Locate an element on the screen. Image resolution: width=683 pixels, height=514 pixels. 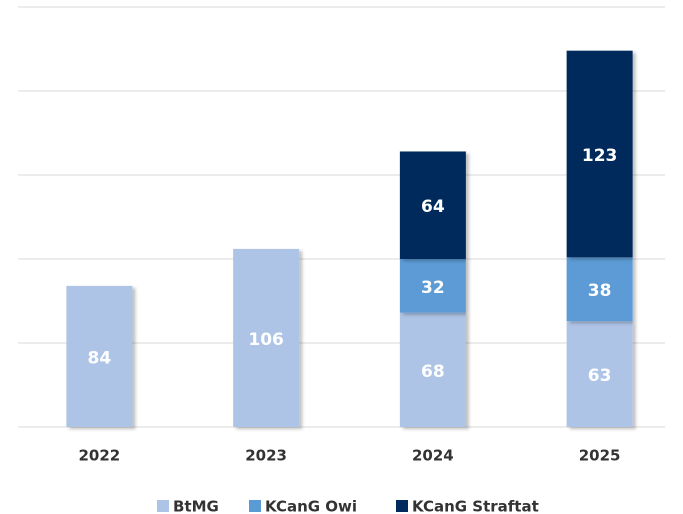
data-label: 84 is located at coordinates (100, 358).